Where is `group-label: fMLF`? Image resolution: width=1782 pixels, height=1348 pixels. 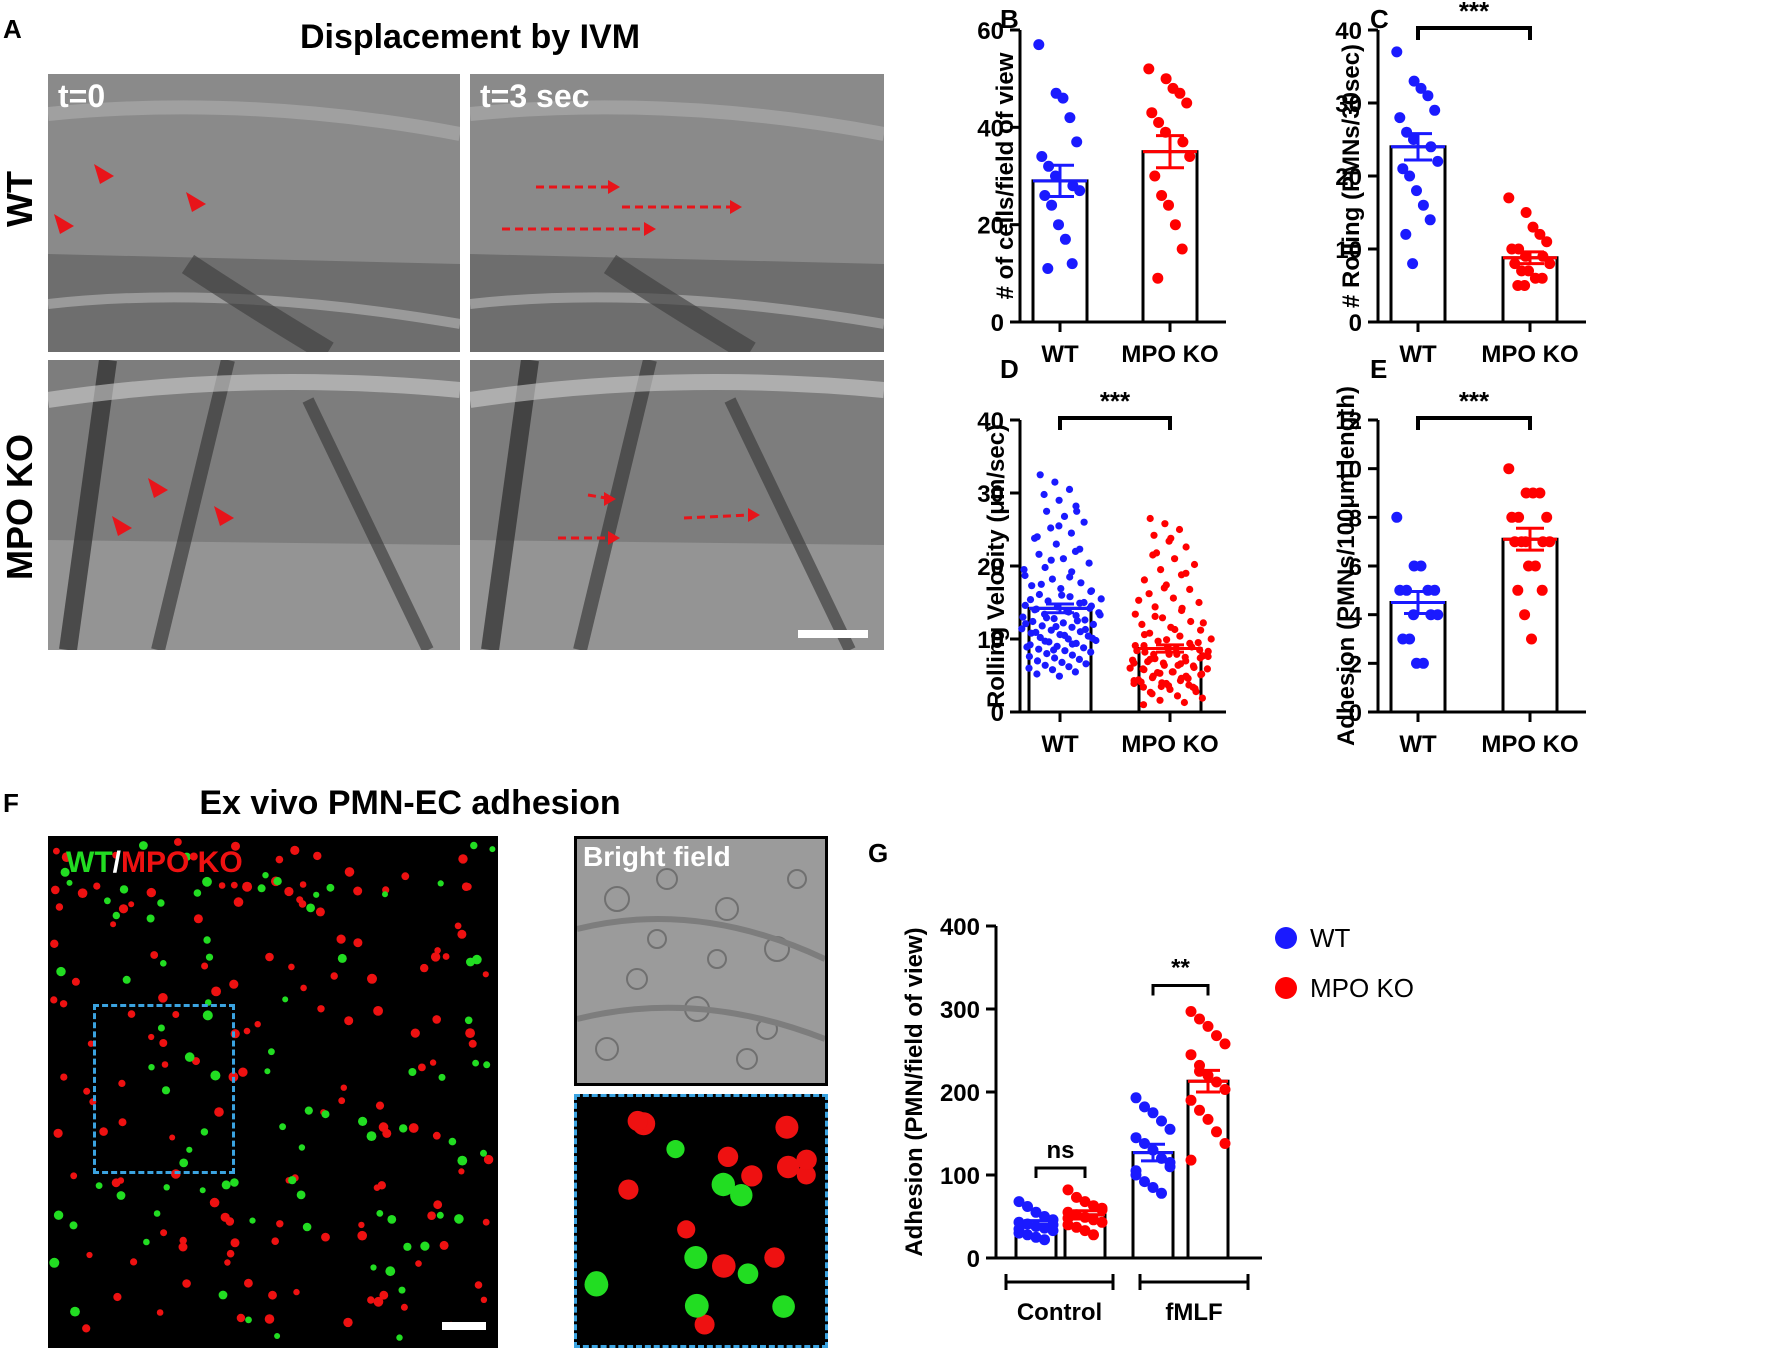
group-label: fMLF is located at coordinates (1193, 1312).